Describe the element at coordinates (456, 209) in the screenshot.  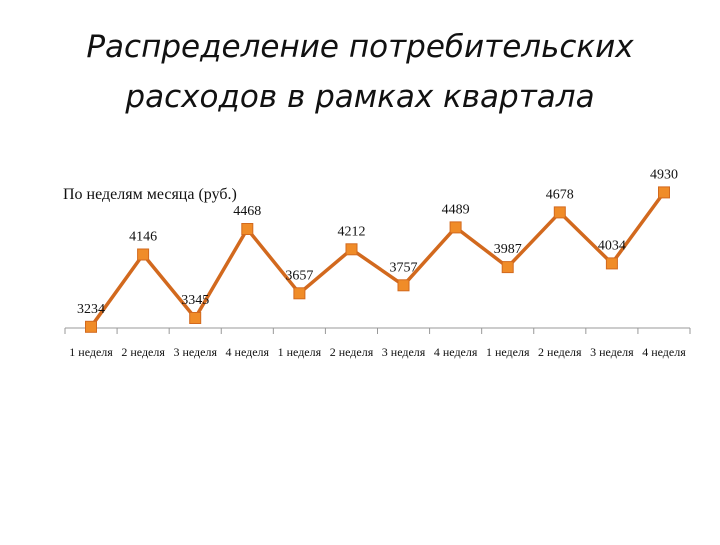
I see `data-label: 4489` at that location.